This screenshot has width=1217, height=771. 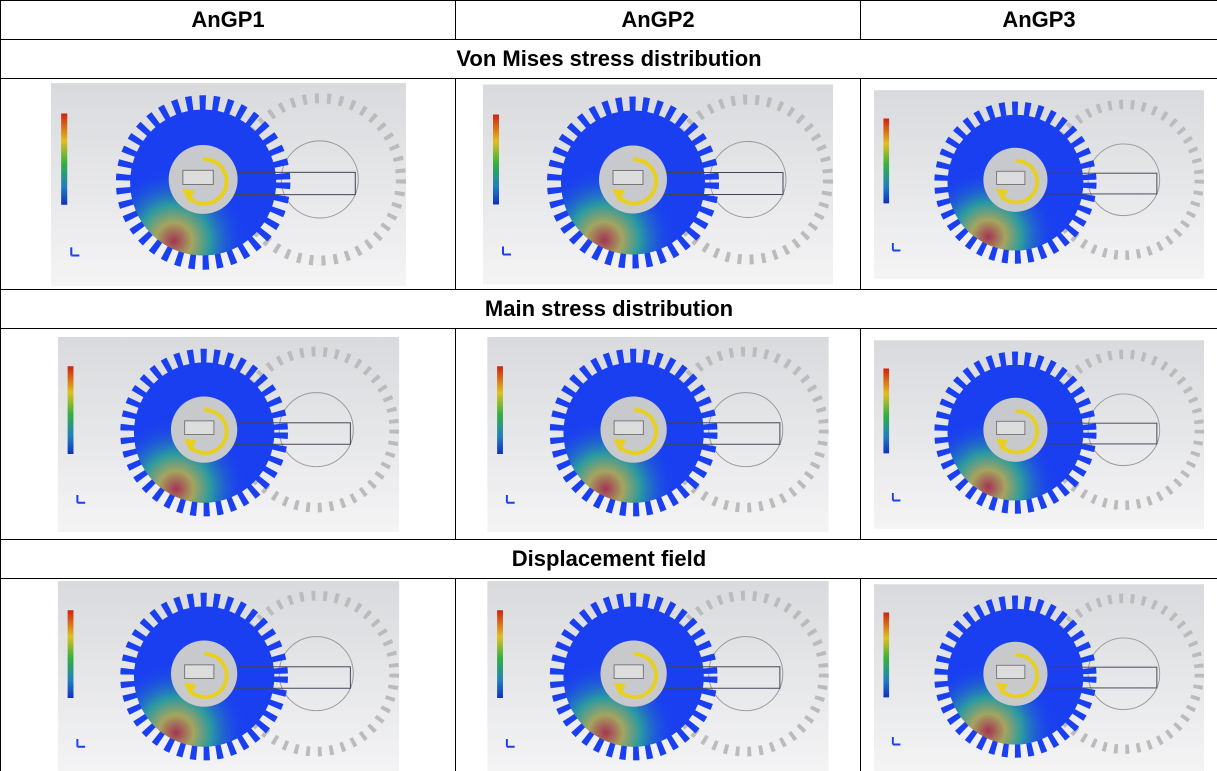 I want to click on section-title: Displacement field, so click(x=608, y=559).